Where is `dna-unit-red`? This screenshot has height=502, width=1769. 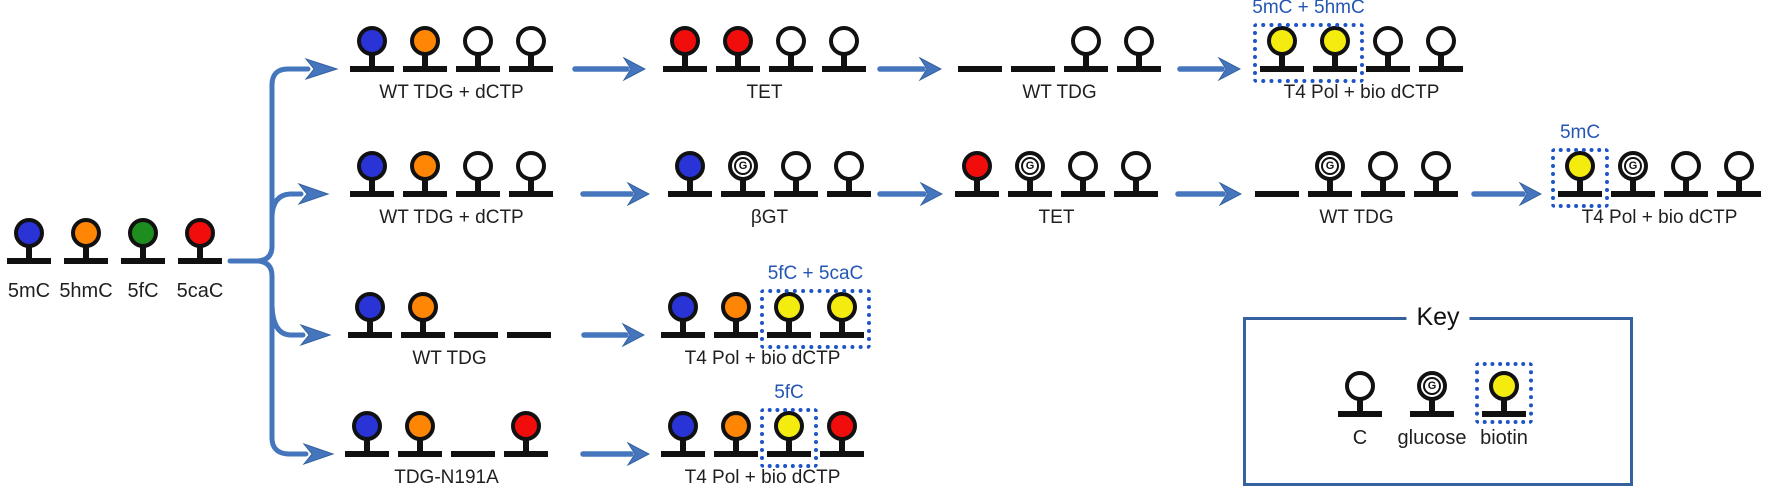
dna-unit-red is located at coordinates (977, 174).